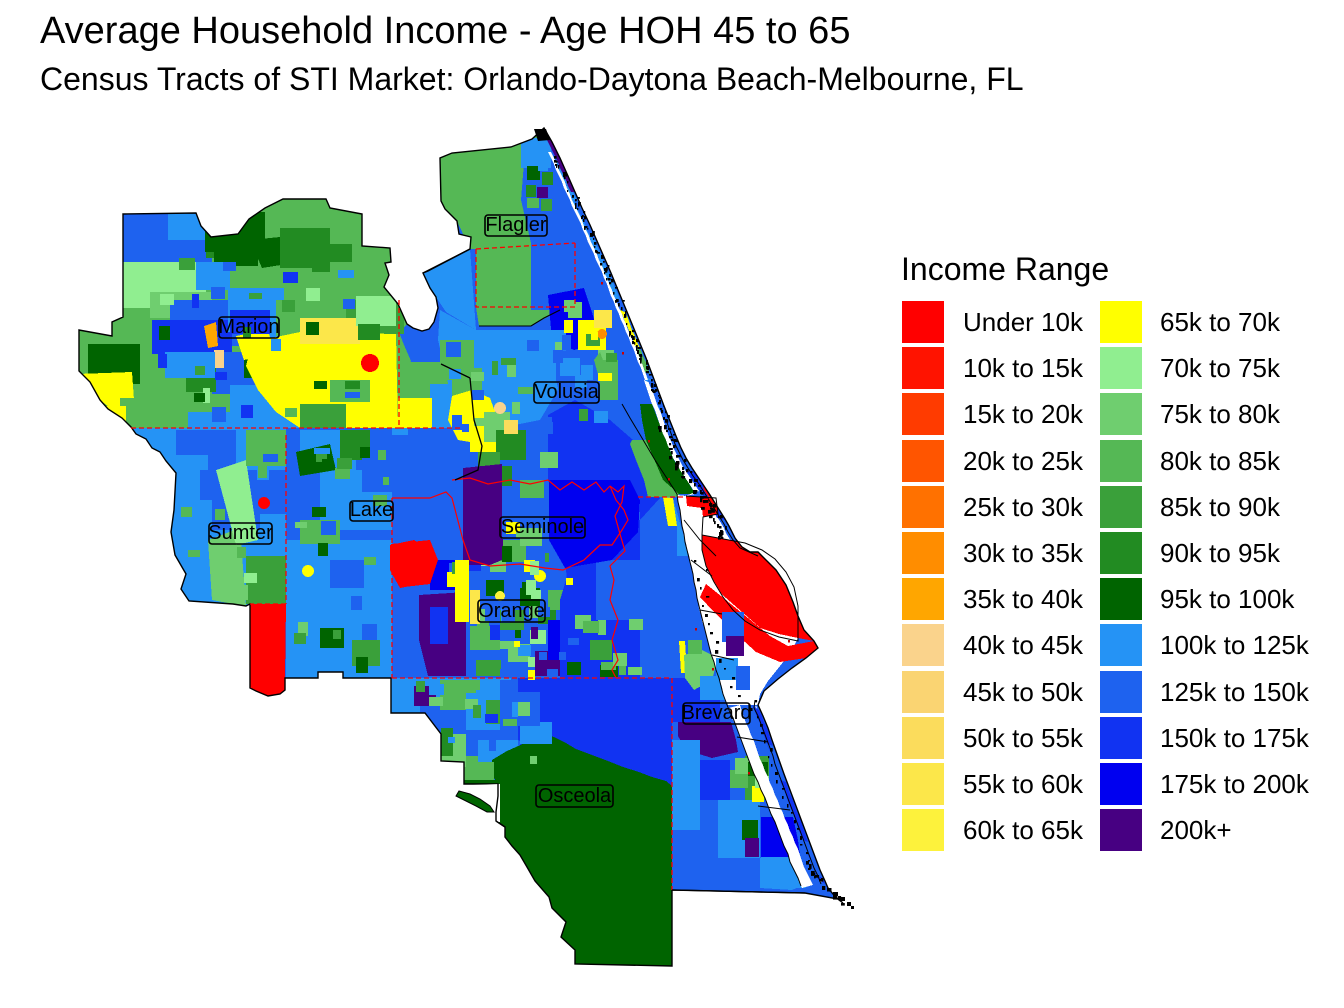 Image resolution: width=1344 pixels, height=1008 pixels. I want to click on svg-text: Brevard, so click(716, 713).